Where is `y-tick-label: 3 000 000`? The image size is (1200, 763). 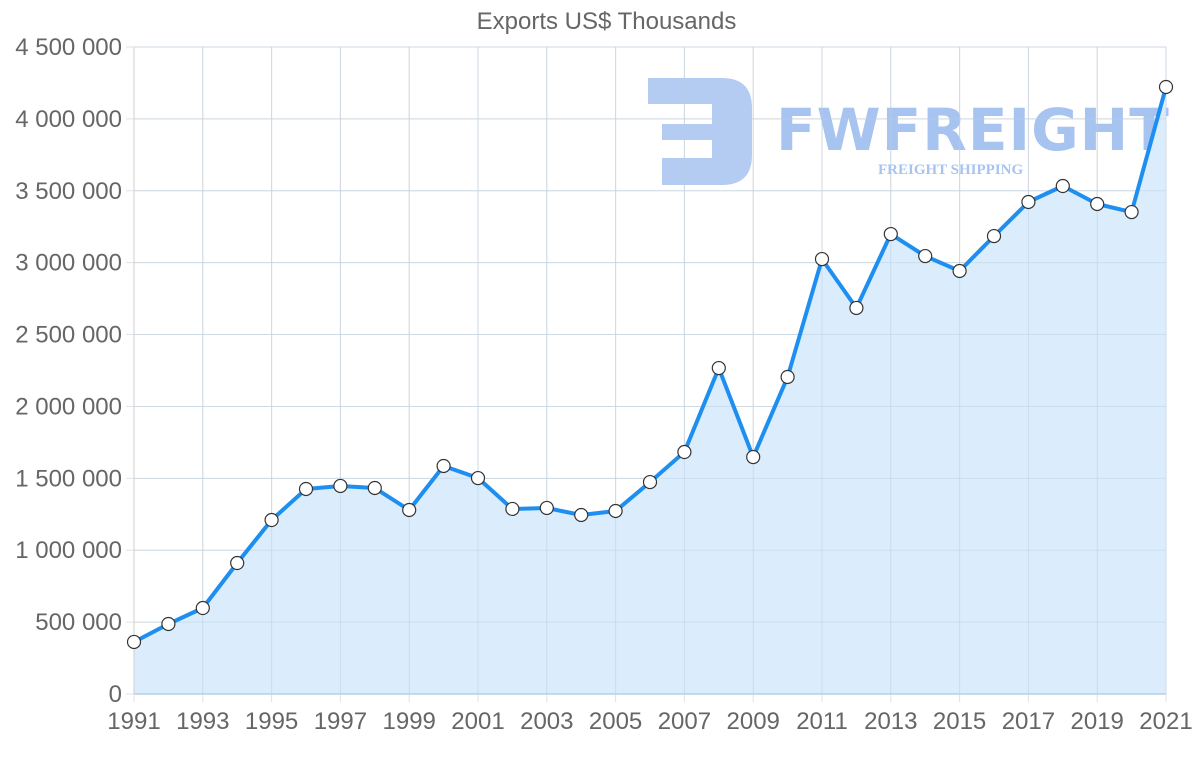 y-tick-label: 3 000 000 is located at coordinates (68, 263).